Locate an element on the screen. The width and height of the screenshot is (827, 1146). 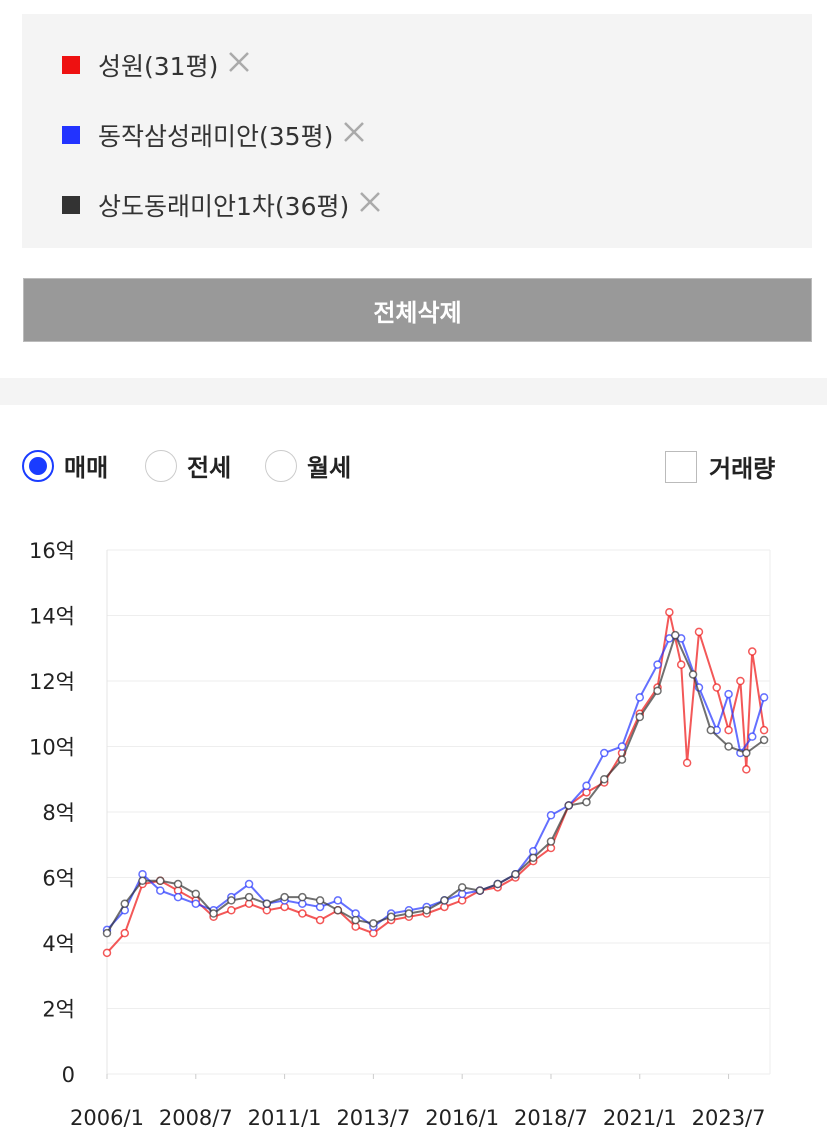
y-tick-label: 8억 is located at coordinates (58, 813).